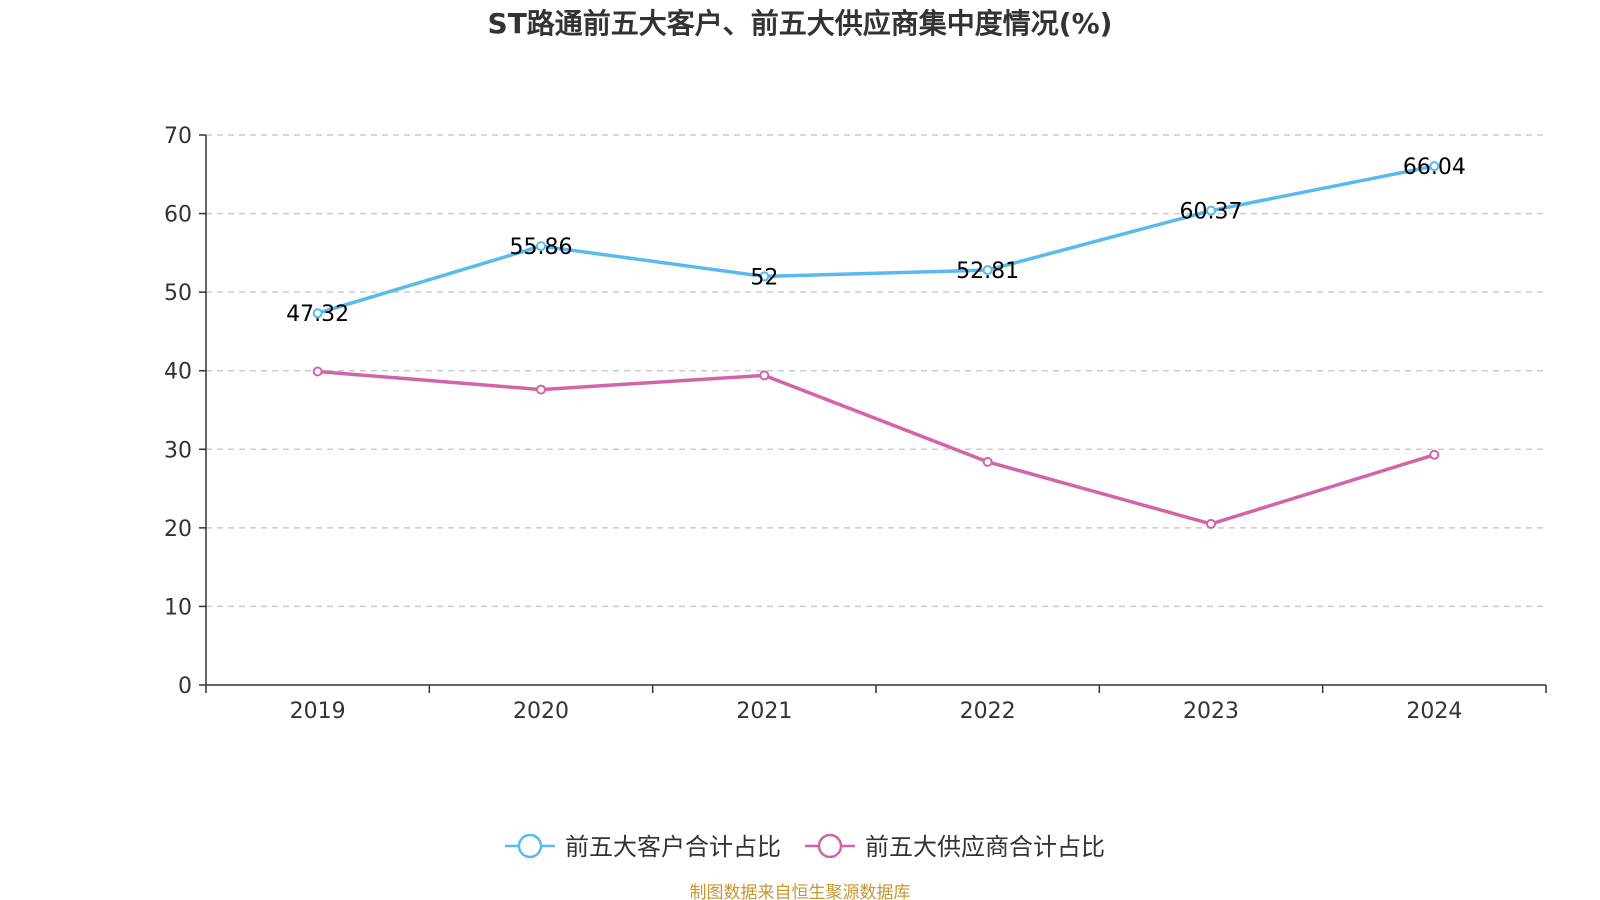 This screenshot has width=1600, height=900. What do you see at coordinates (673, 847) in the screenshot?
I see `legend-label: 前五大客户合计占比` at bounding box center [673, 847].